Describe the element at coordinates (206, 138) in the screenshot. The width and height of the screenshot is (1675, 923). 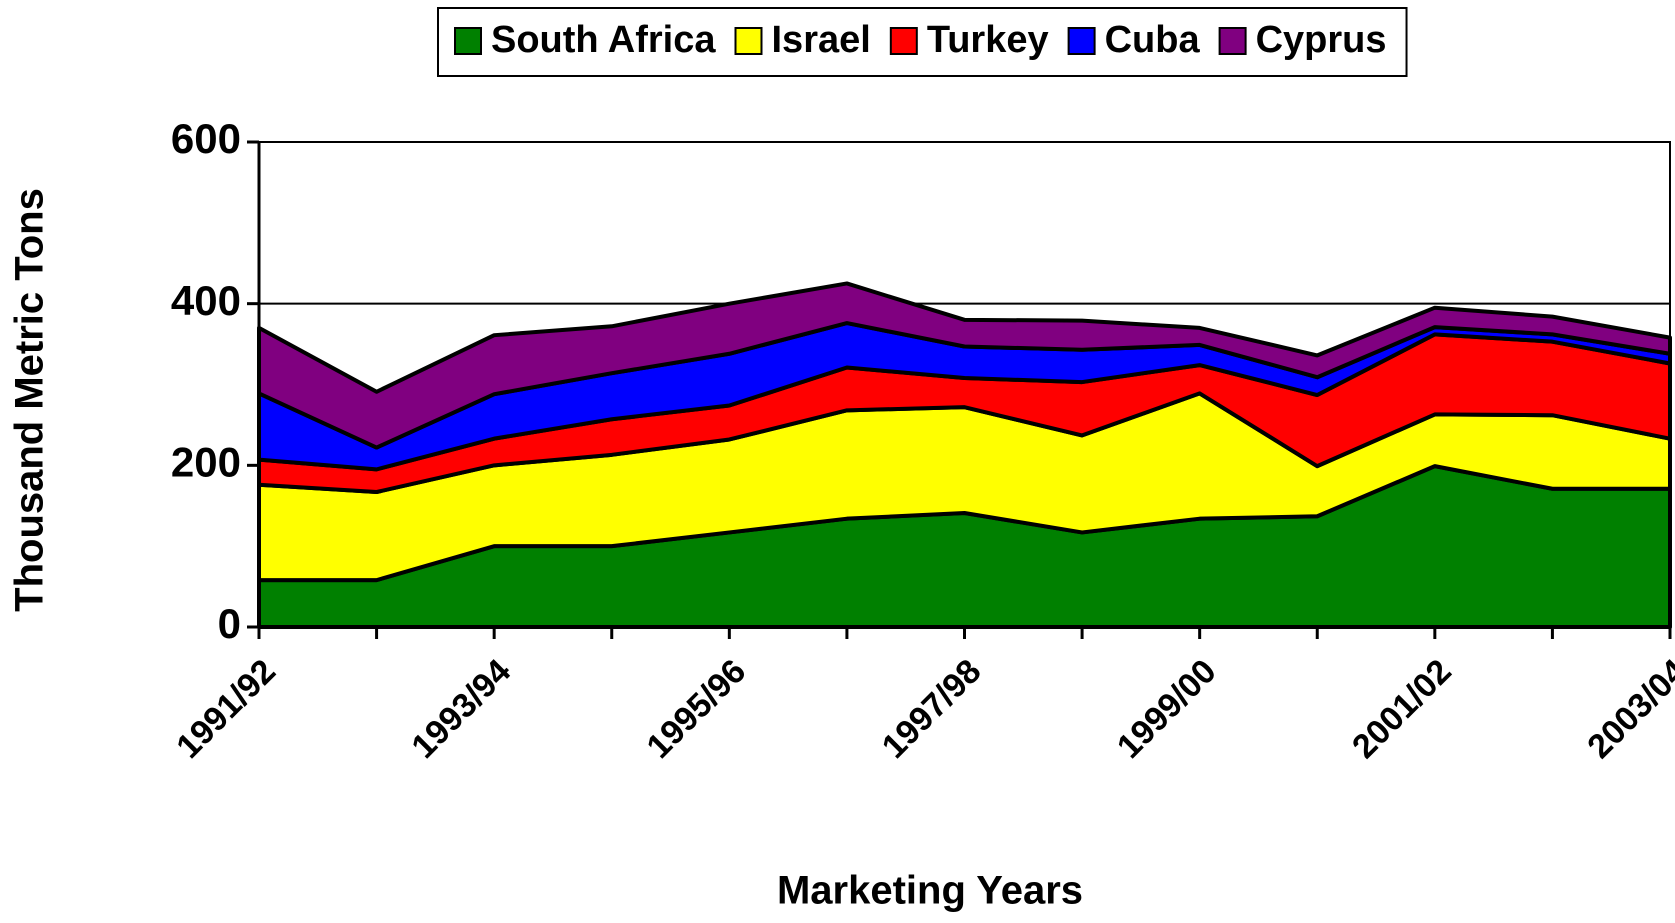
I see `y-tick-label: 600` at that location.